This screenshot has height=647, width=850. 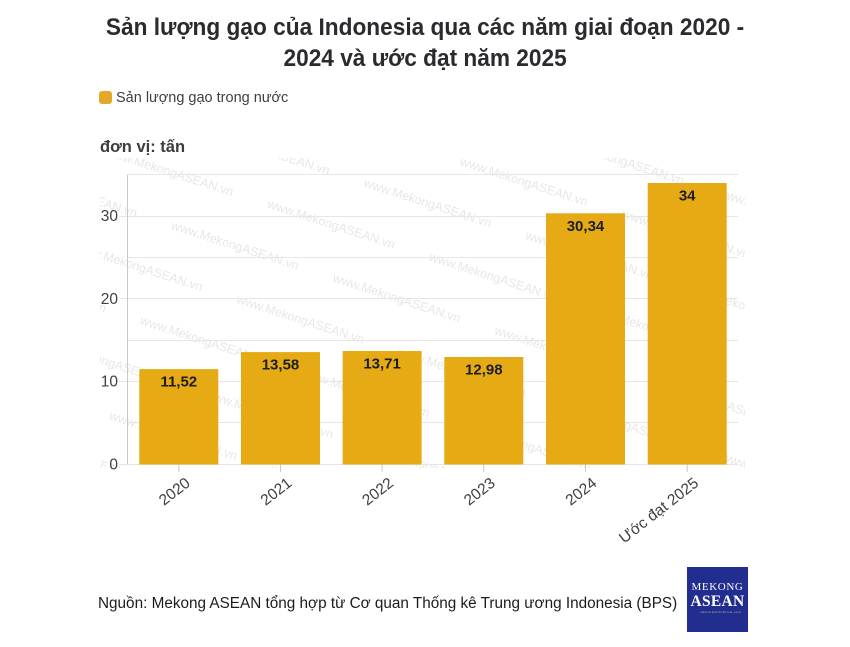 I want to click on svg-text: 30, so click(x=110, y=216).